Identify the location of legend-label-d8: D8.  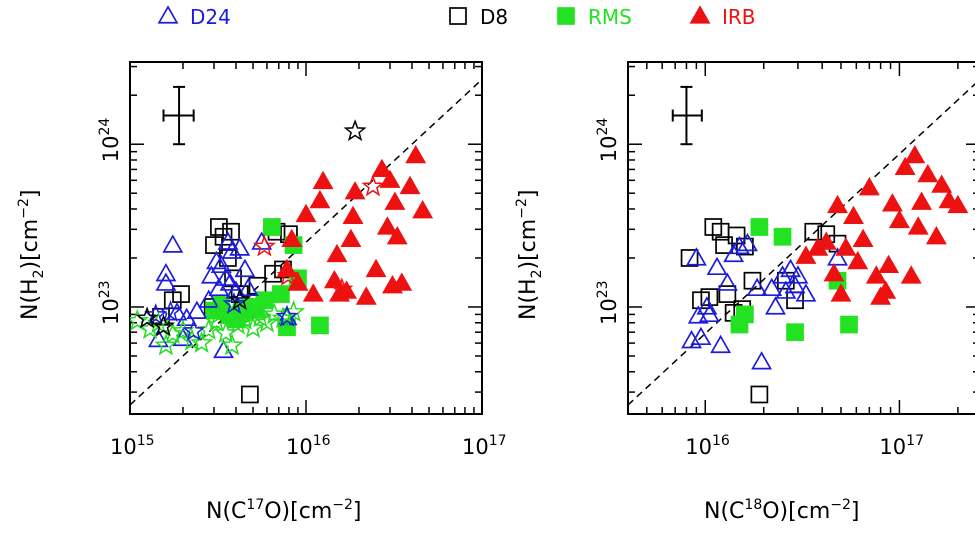
(494, 17).